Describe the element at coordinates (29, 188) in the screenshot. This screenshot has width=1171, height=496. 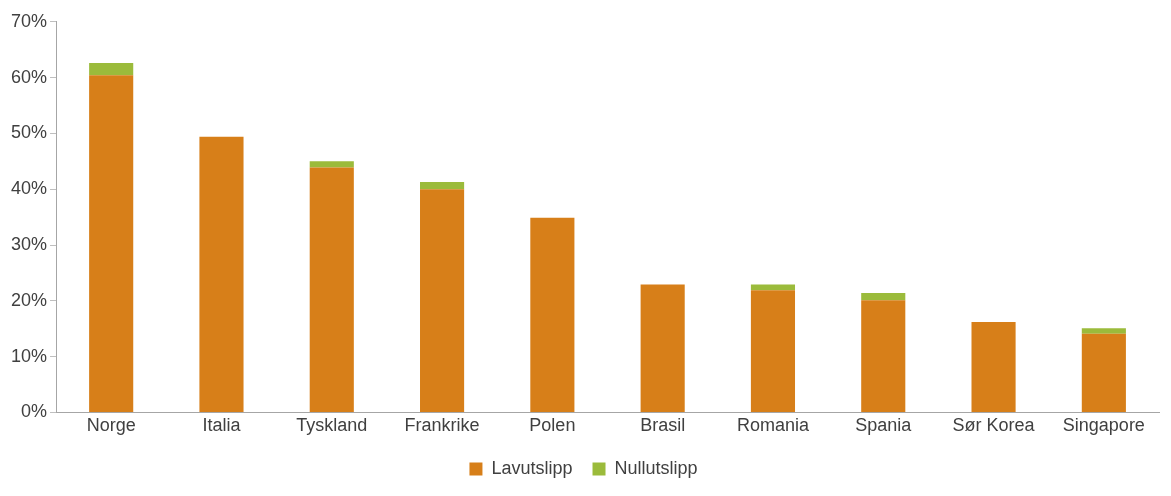
I see `y-tick-label: 40%` at that location.